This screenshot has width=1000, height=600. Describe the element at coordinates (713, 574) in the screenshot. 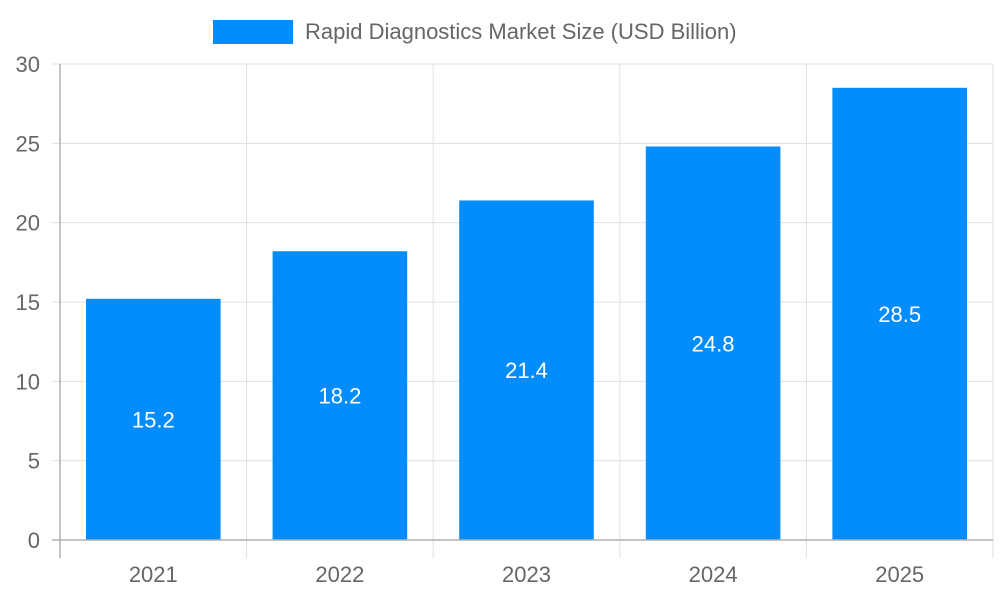

I see `x-tick-label: 2024` at that location.